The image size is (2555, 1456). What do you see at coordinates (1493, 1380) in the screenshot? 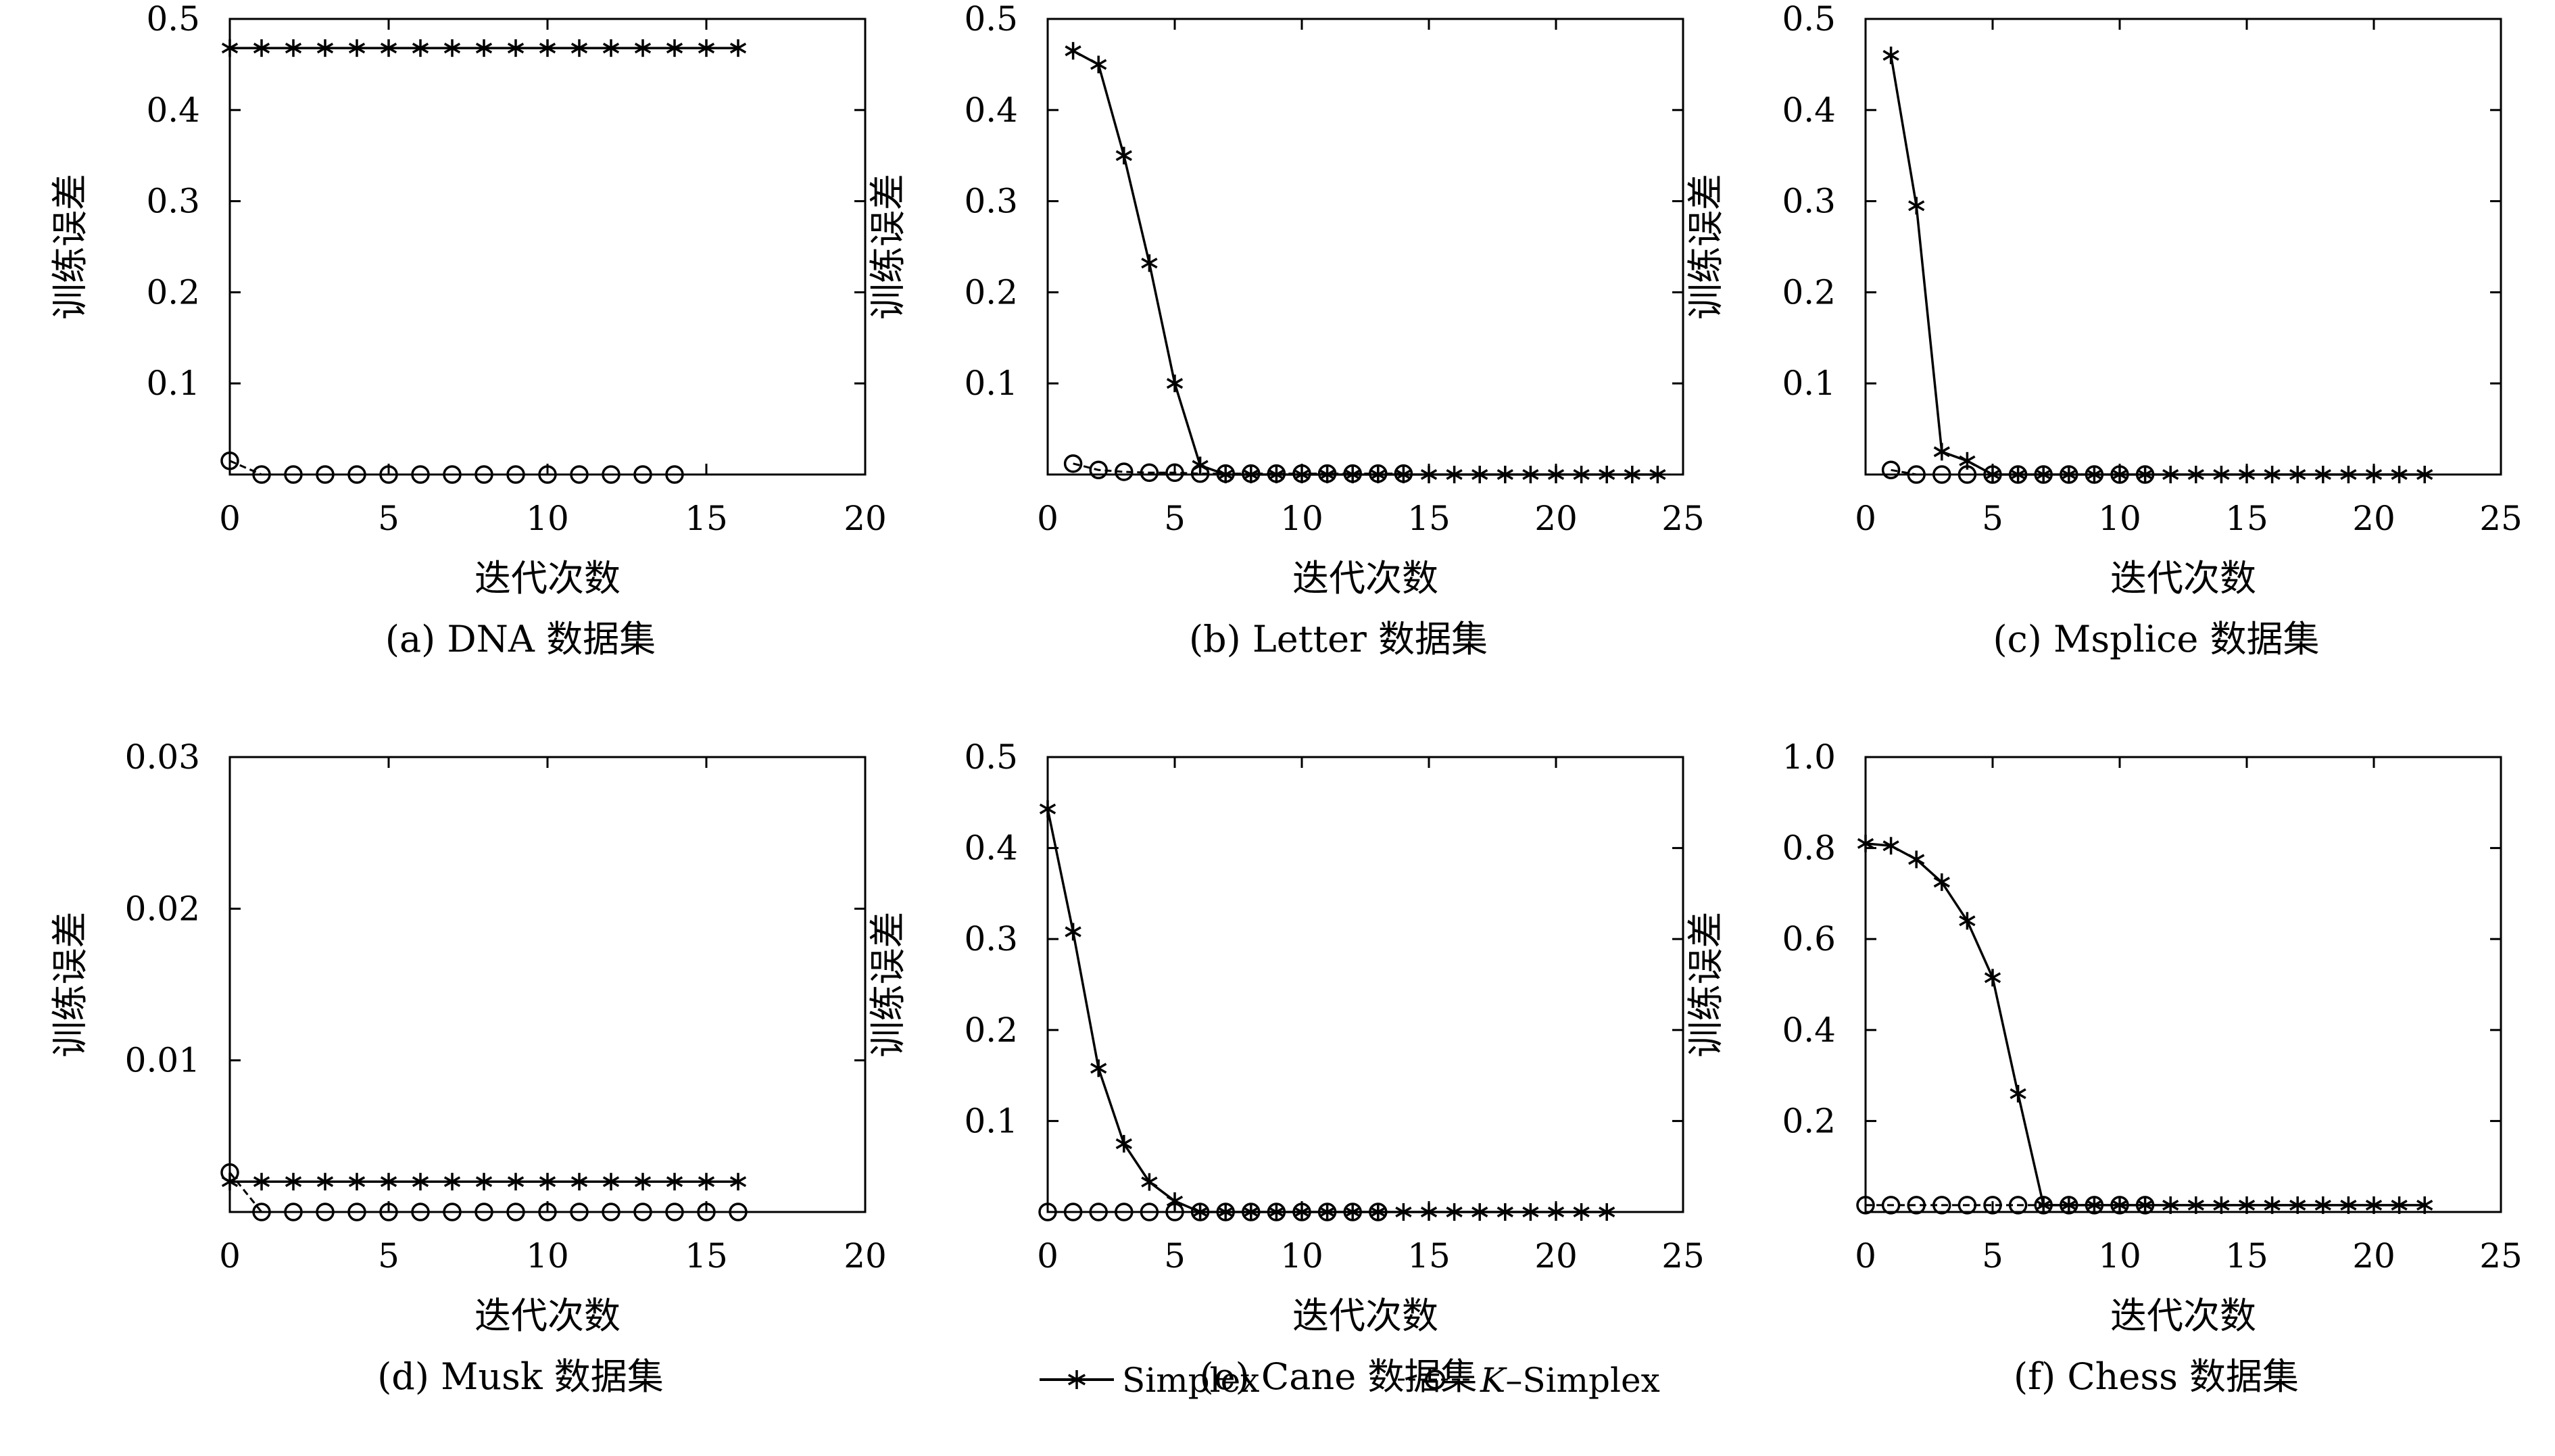
I see `legend-ksimplex-k: K` at bounding box center [1493, 1380].